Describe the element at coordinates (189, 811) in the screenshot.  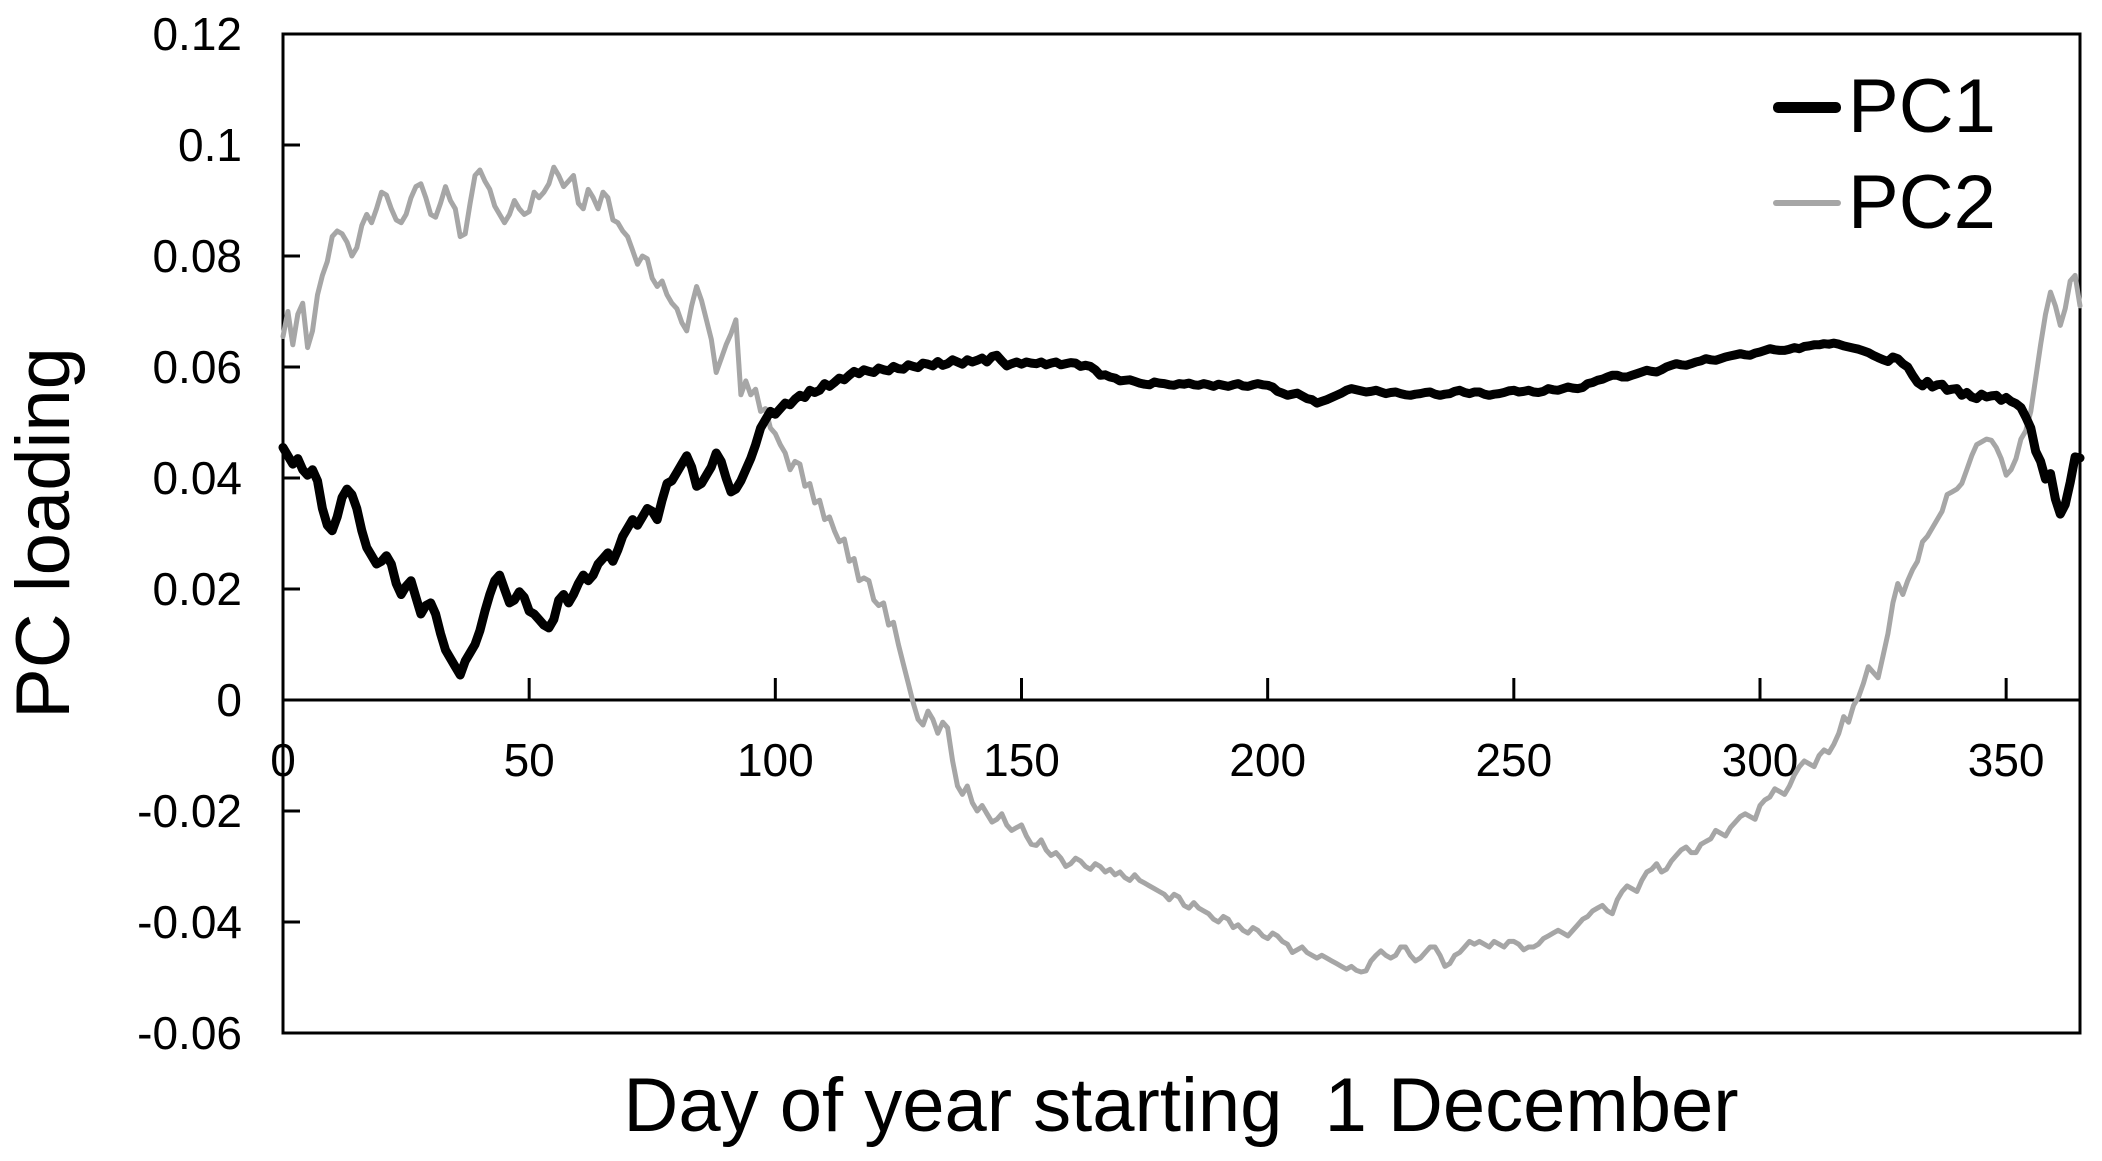
I see `y-tick-label: -0.02` at that location.